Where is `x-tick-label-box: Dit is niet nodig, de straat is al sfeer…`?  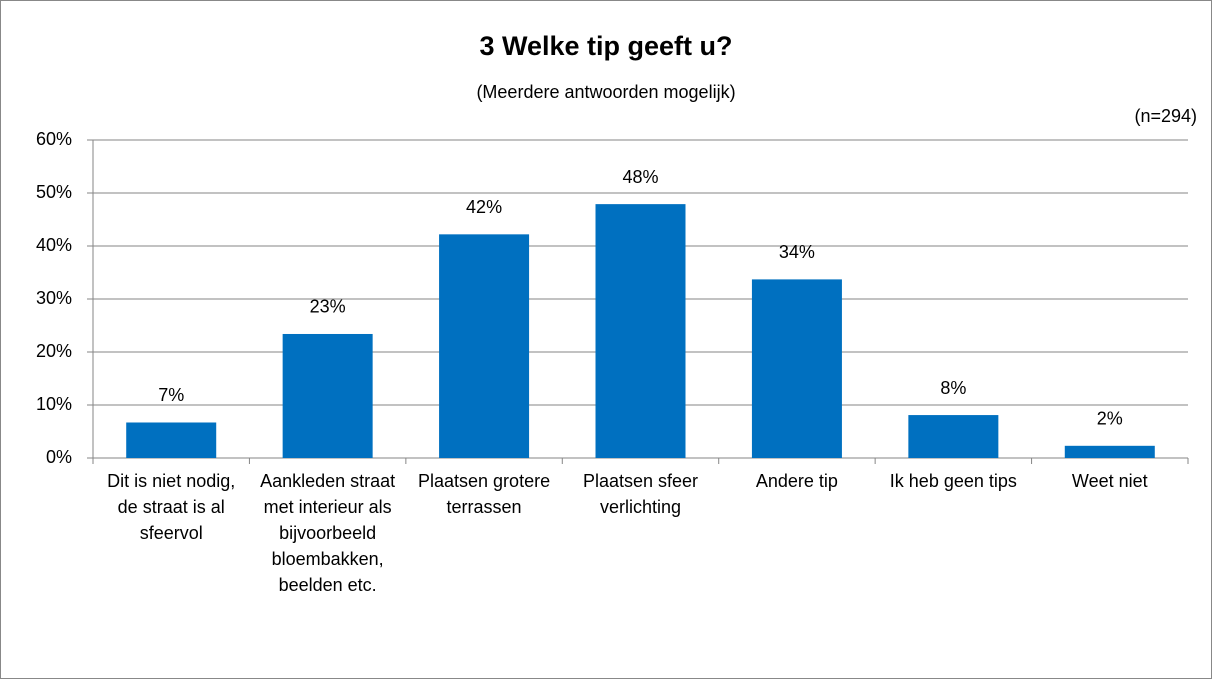
x-tick-label-box: Dit is niet nodig, de straat is al sfeer… is located at coordinates (171, 507).